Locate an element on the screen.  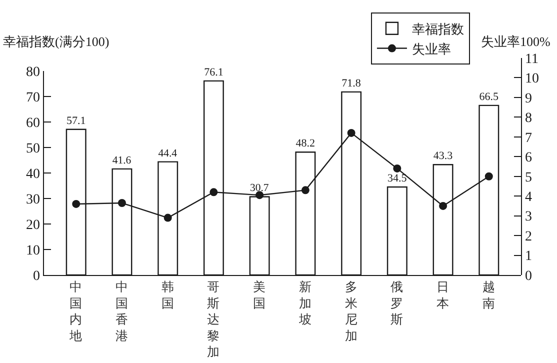
y2-tick-label: 9 is located at coordinates (528, 98).